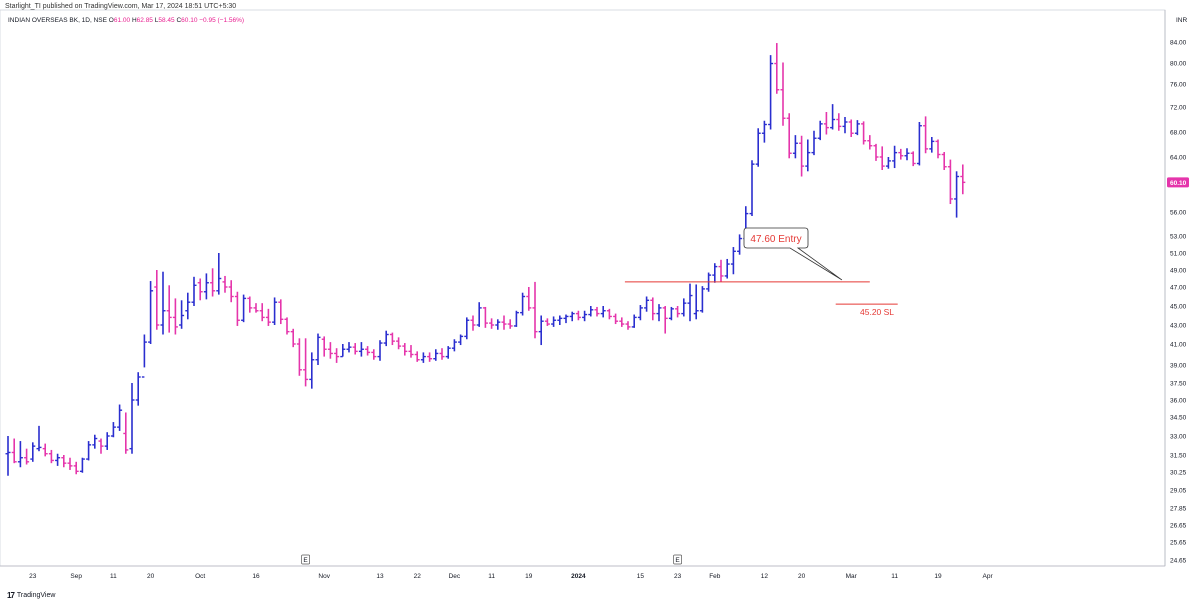 Image resolution: width=1200 pixels, height=602 pixels. I want to click on y-tick-label: 47.00, so click(1178, 287).